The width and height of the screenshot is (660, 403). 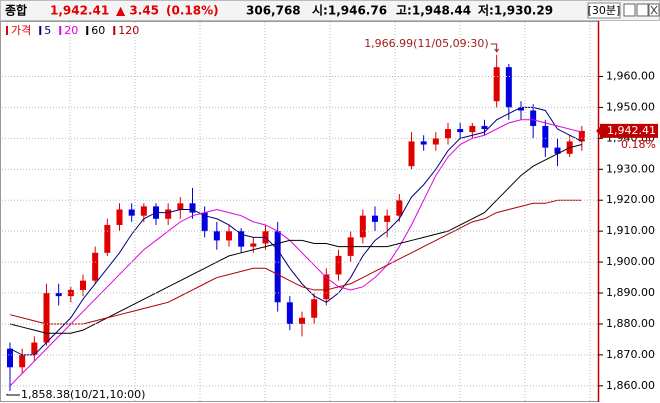 What do you see at coordinates (426, 43) in the screenshot?
I see `annotation: 1,966.99(11/05,09:30)` at bounding box center [426, 43].